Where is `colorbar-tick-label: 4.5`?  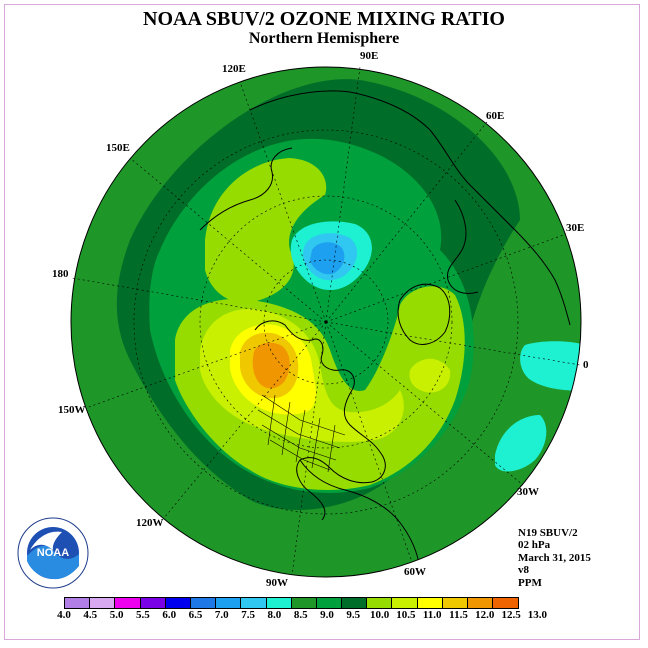 colorbar-tick-label: 4.5 is located at coordinates (90, 615).